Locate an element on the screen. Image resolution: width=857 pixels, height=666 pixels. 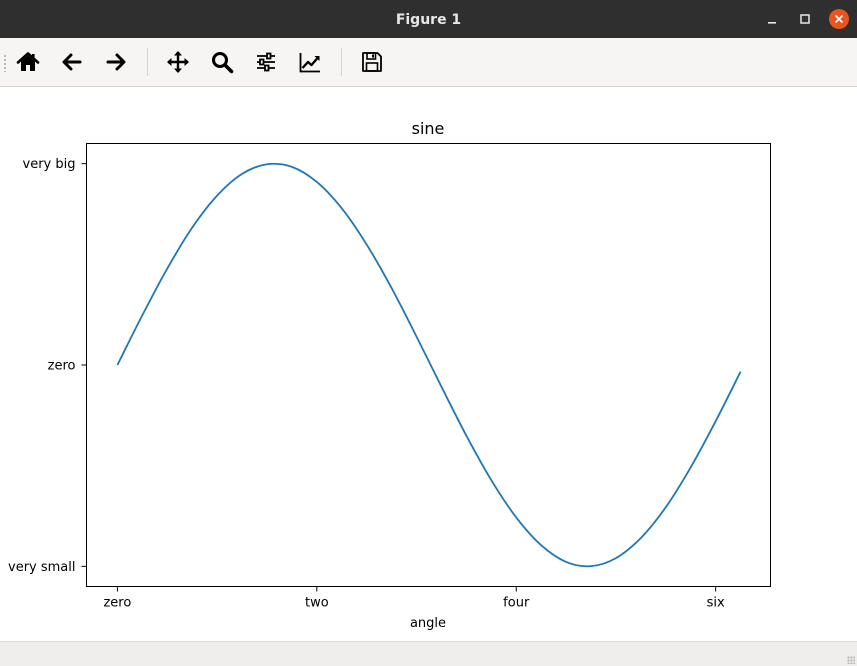
back-button is located at coordinates (72, 62).